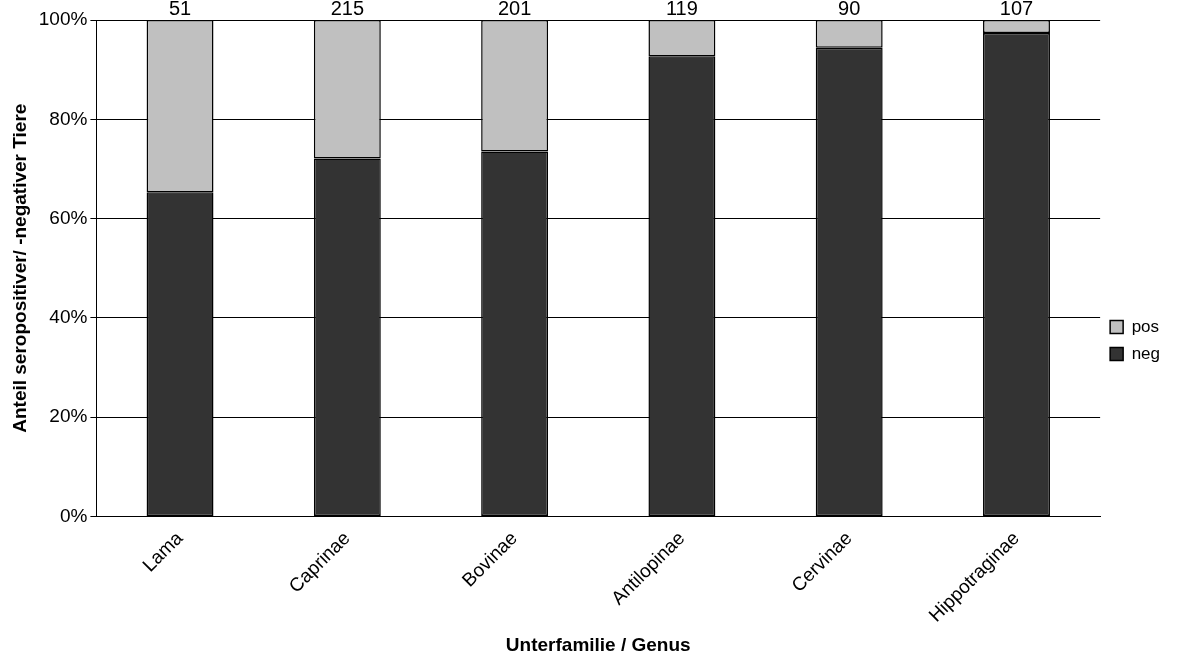 The image size is (1180, 666). Describe the element at coordinates (1145, 326) in the screenshot. I see `legend-label: pos` at that location.